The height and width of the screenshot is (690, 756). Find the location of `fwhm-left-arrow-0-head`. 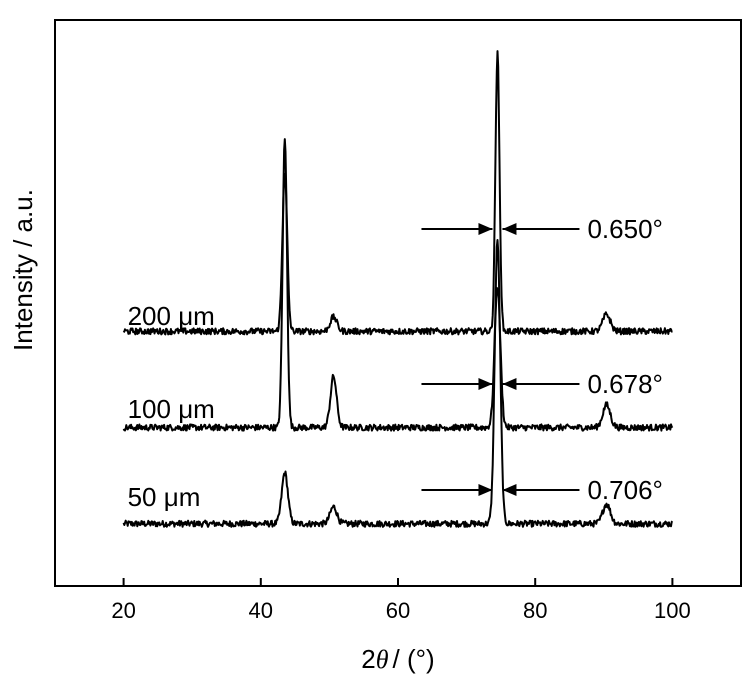

fwhm-left-arrow-0-head is located at coordinates (485, 490).